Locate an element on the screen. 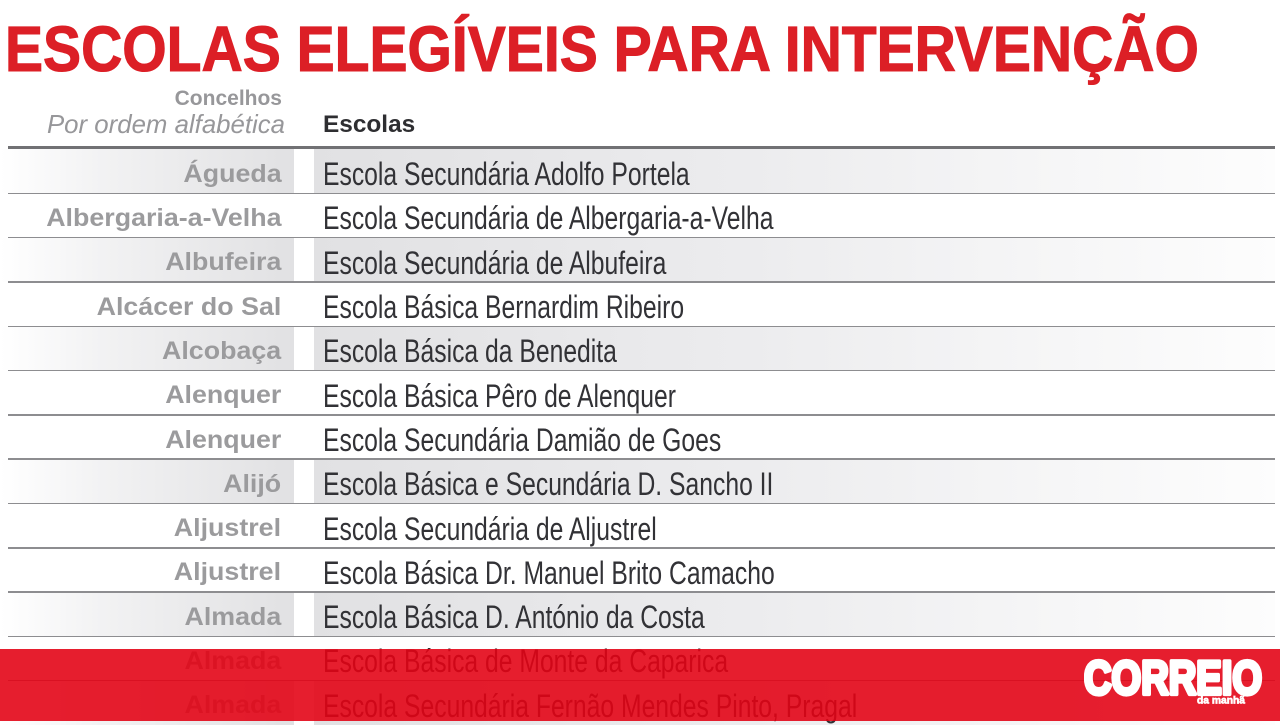 The image size is (1280, 725). svg-text: da manhã is located at coordinates (1221, 701).